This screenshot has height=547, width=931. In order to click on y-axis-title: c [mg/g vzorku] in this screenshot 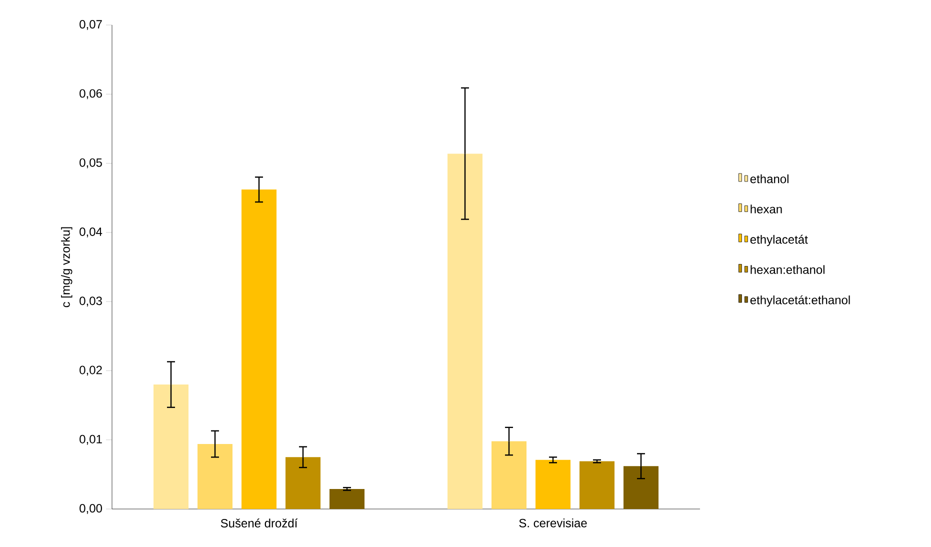, I will do `click(66, 267)`.